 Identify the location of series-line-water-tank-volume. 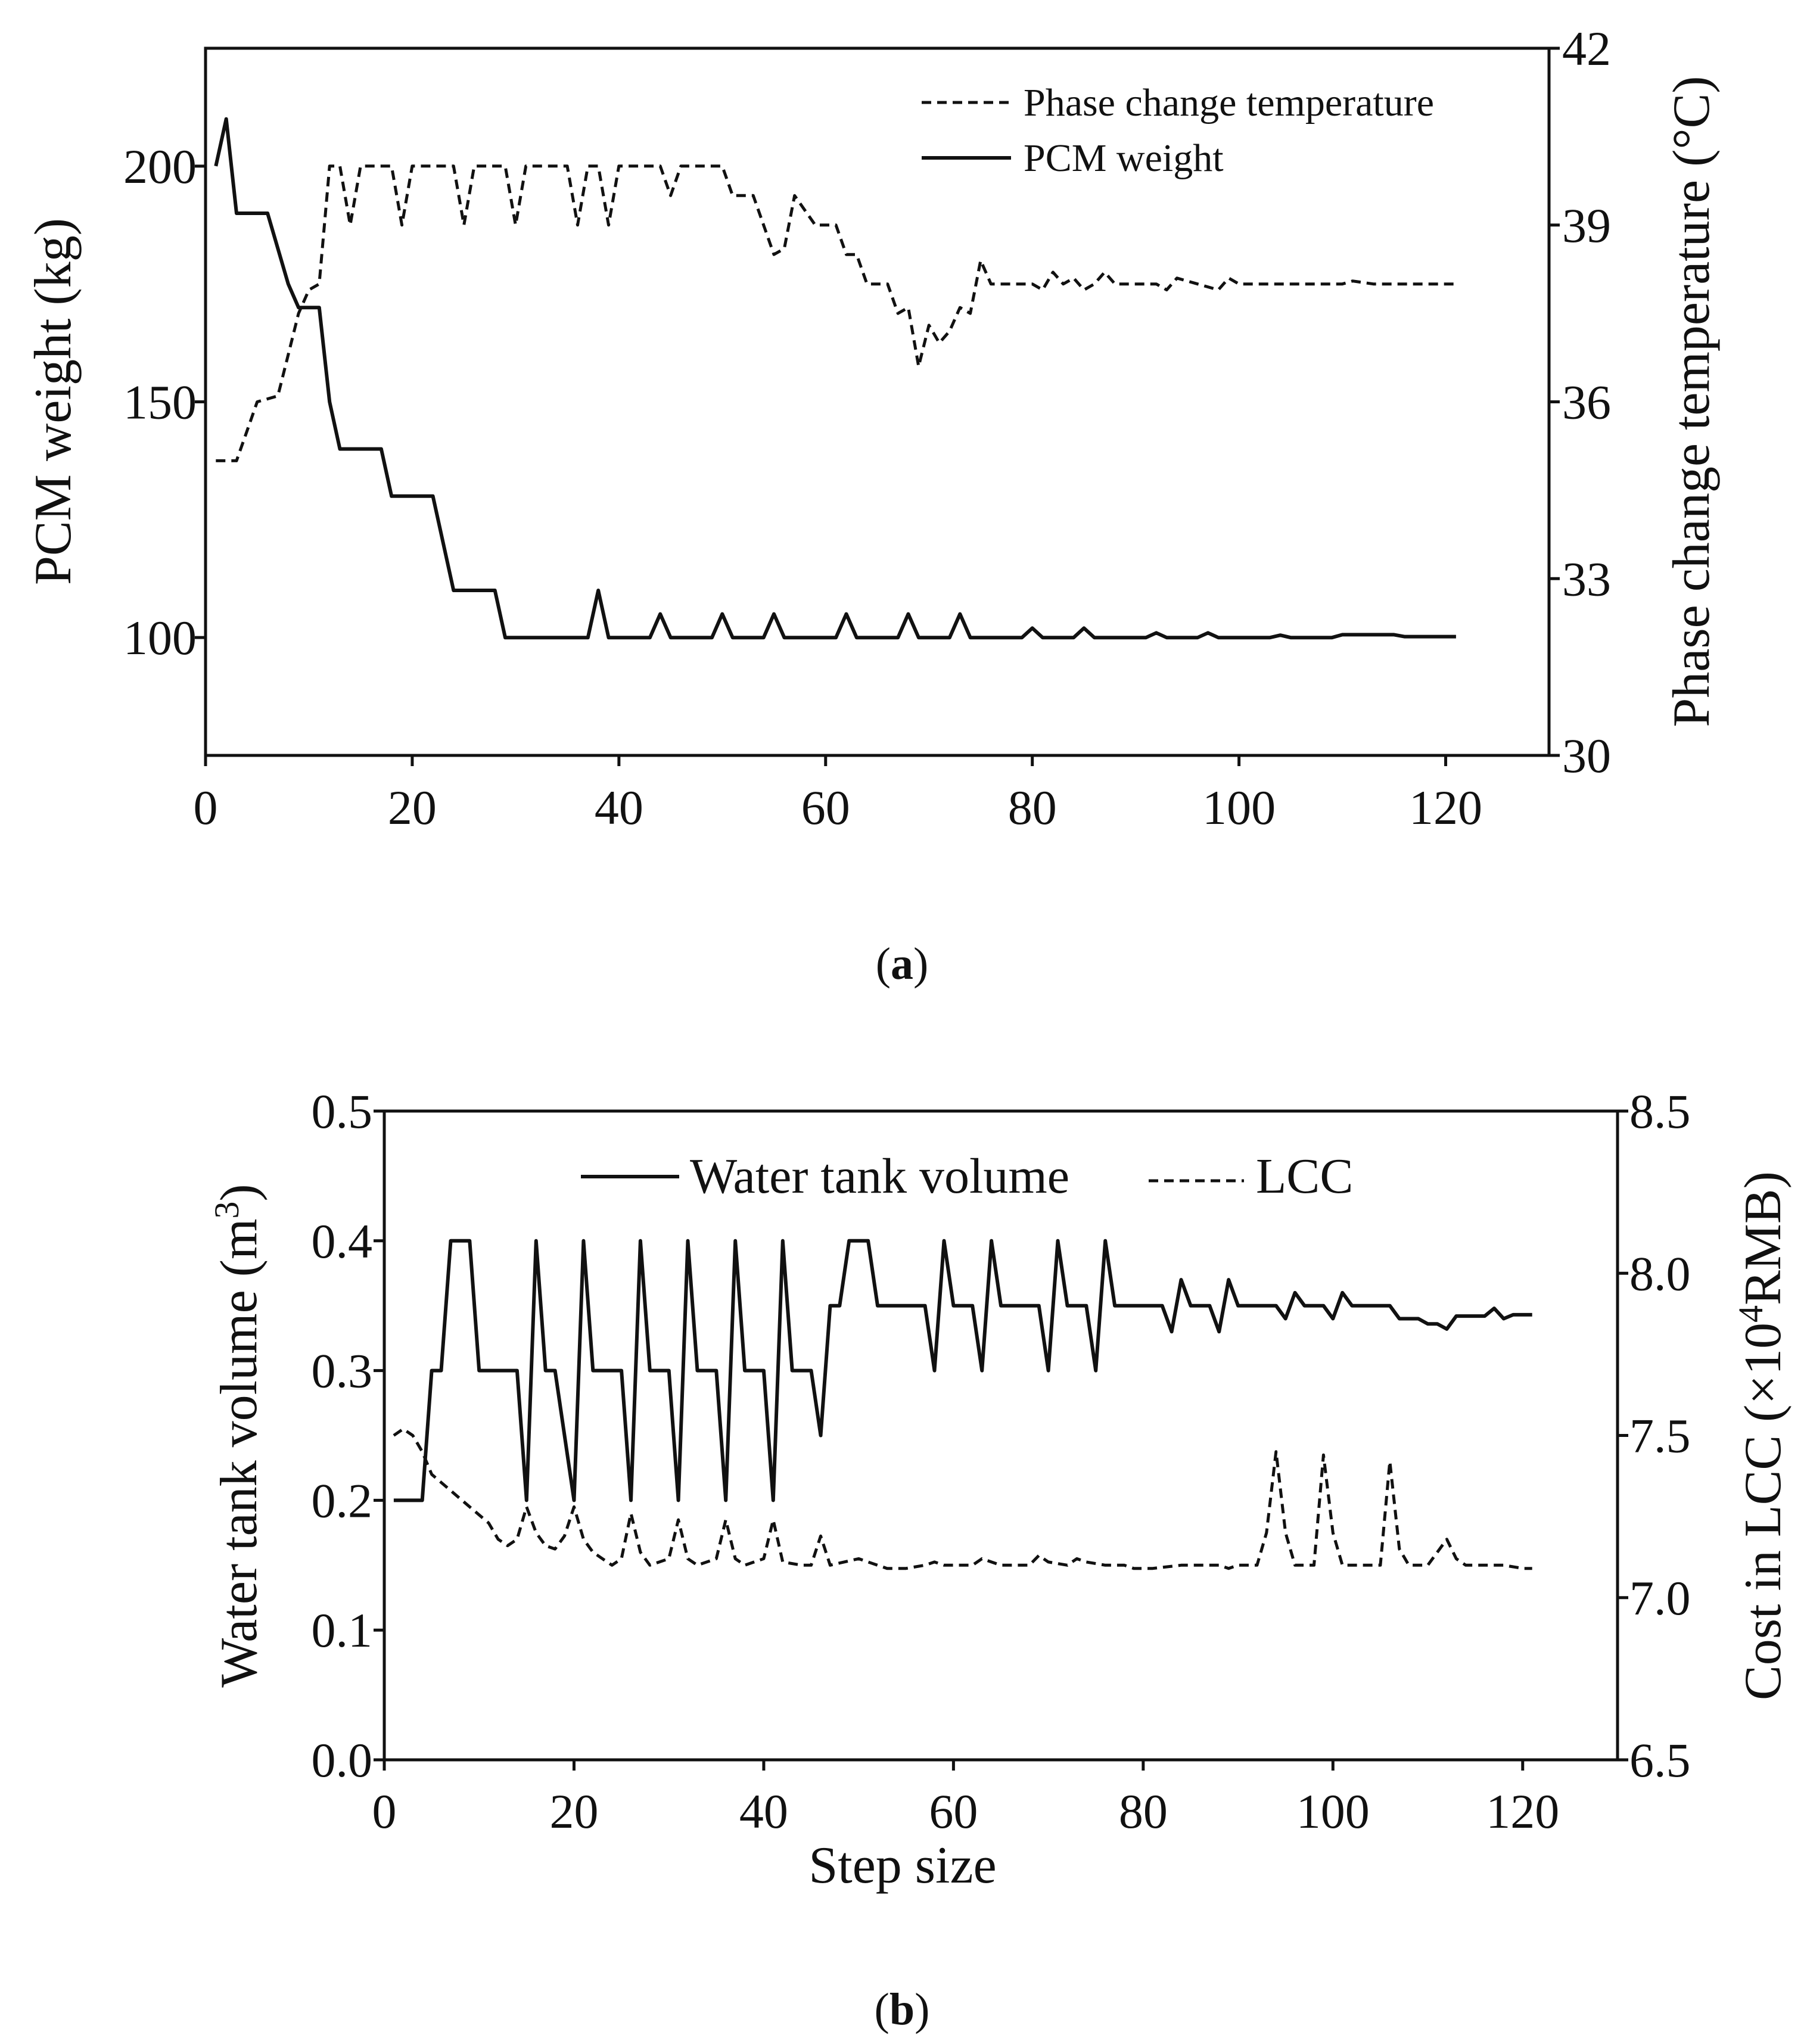
(962, 1370).